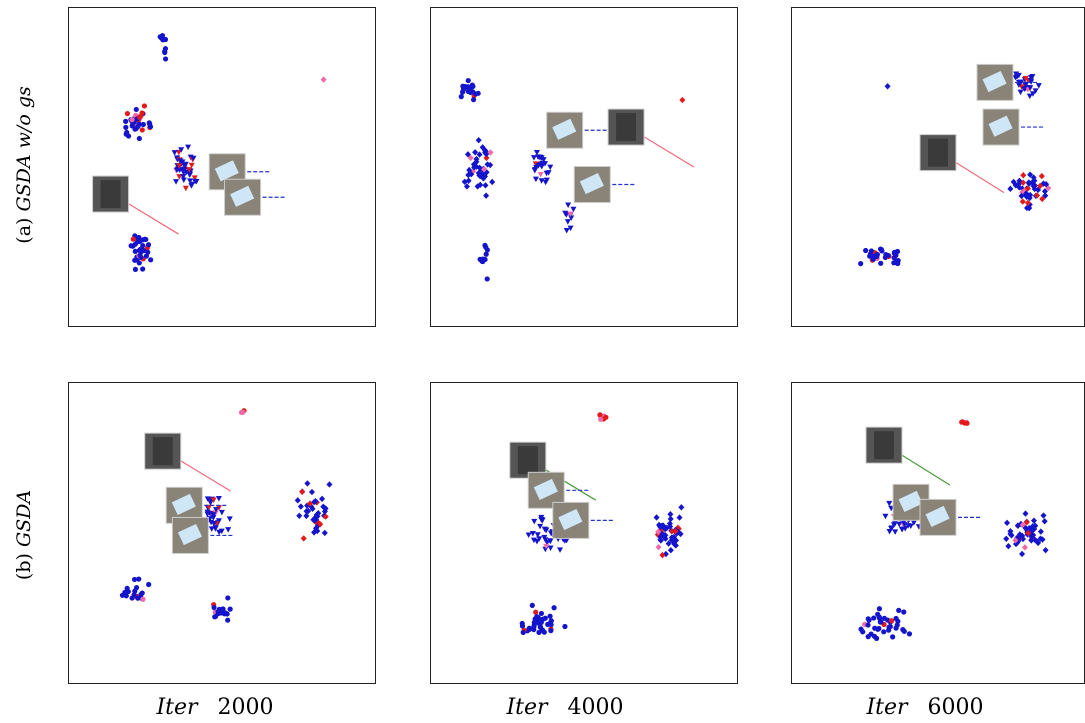 This screenshot has width=1085, height=723. I want to click on col-label: Iter 2000, so click(214, 707).